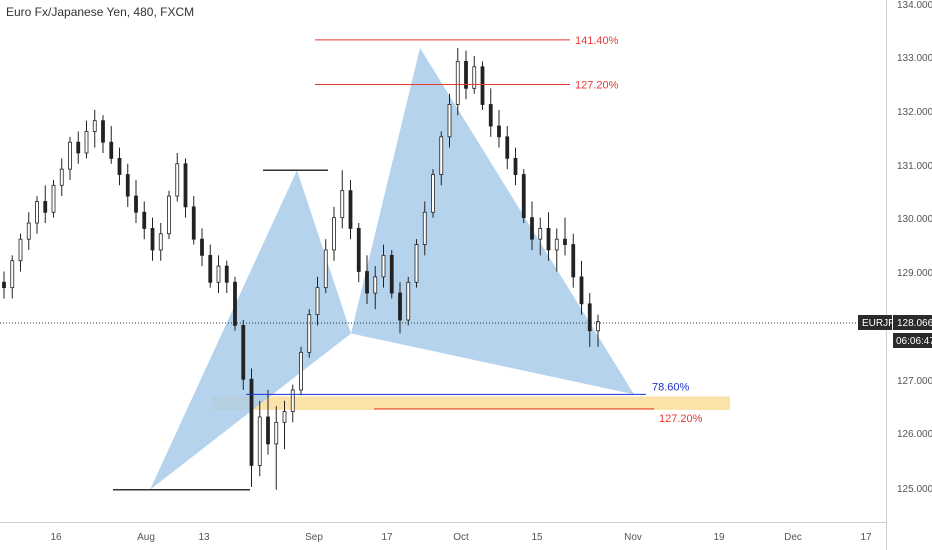 The height and width of the screenshot is (550, 932). Describe the element at coordinates (914, 58) in the screenshot. I see `price-tick: 133.000` at that location.